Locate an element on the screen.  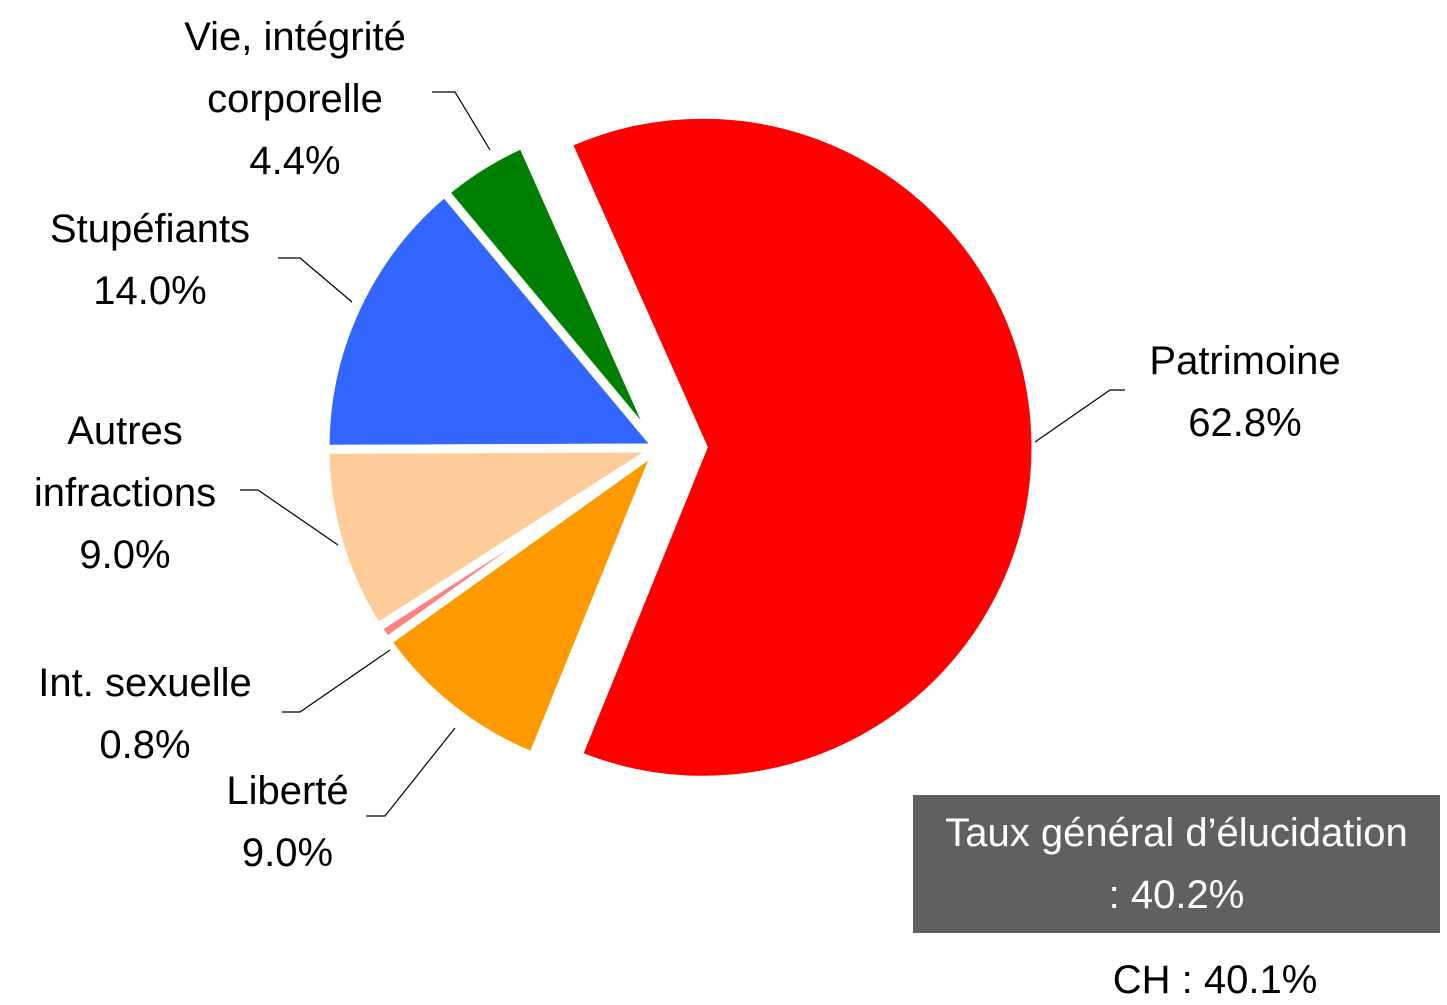
value-label: 14.0% is located at coordinates (150, 291).